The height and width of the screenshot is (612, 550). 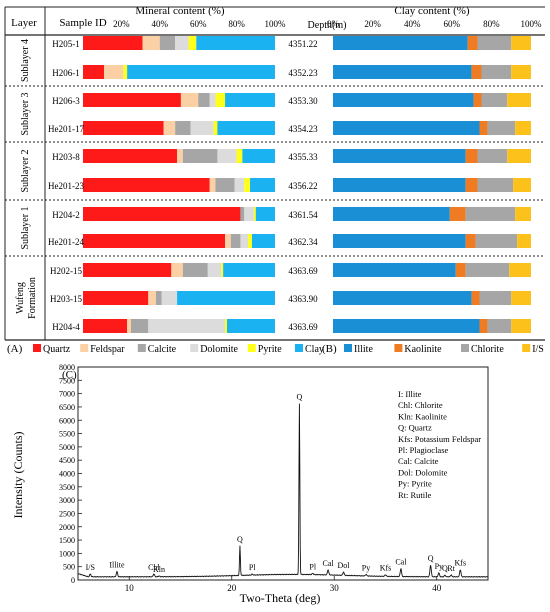 I want to click on xrd-y-tick-label: 6500, so click(x=67, y=407).